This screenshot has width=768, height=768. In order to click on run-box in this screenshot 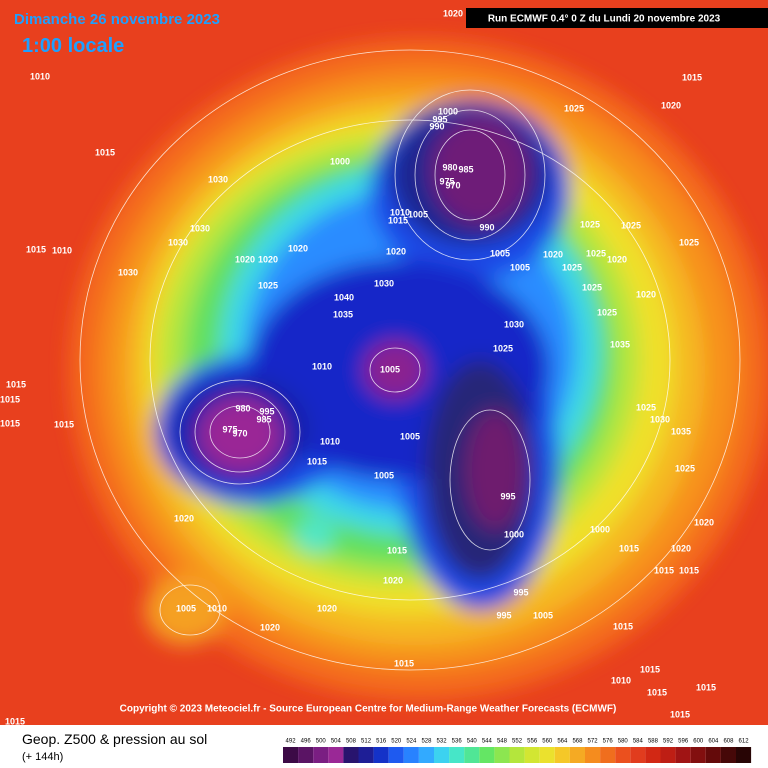, I will do `click(617, 18)`.